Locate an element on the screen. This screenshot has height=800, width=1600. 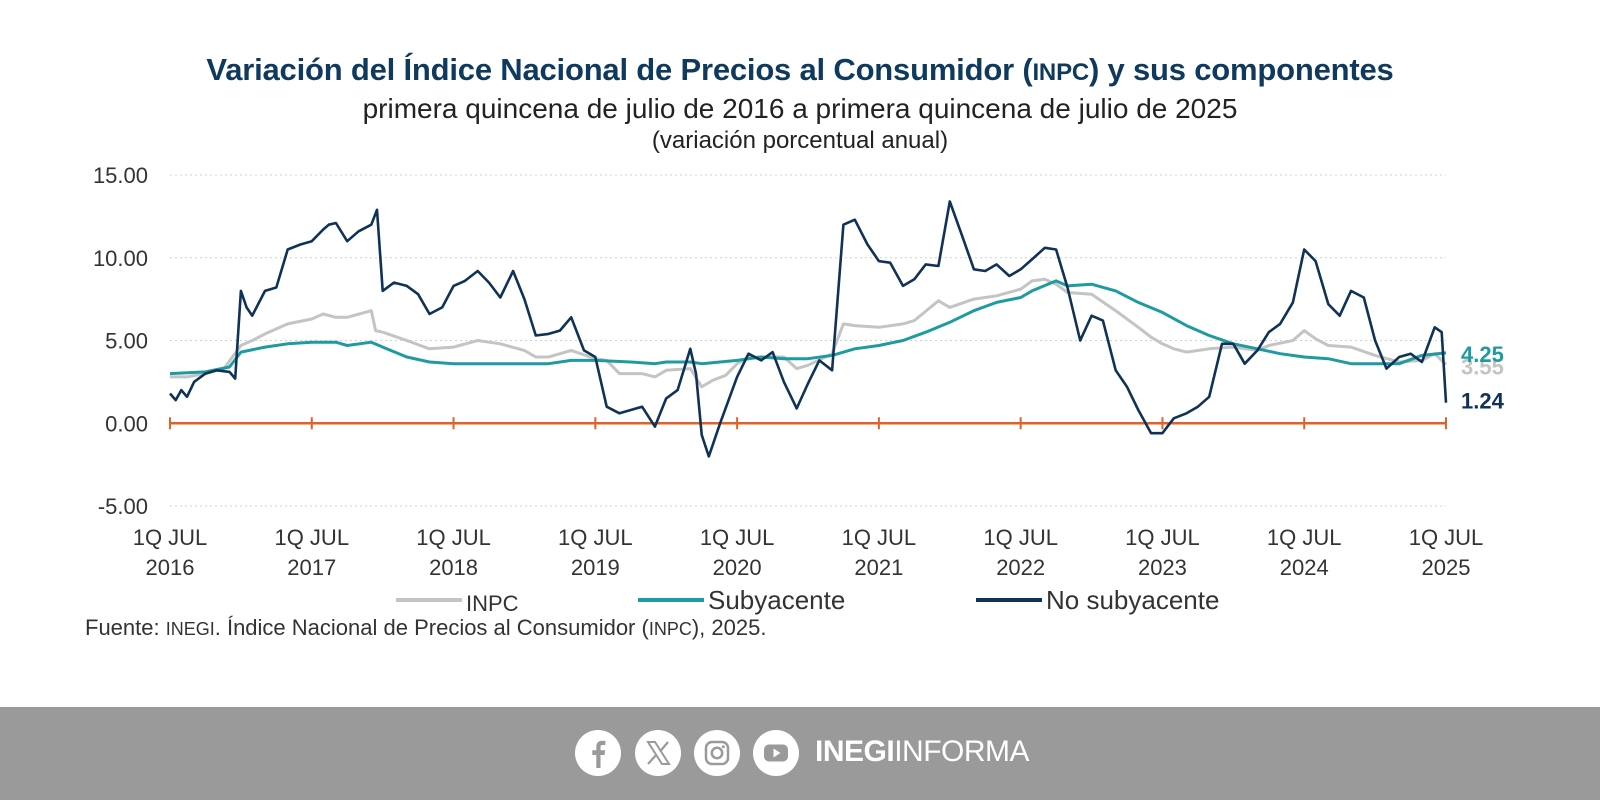
x-tick-label-line2: 2016 is located at coordinates (170, 567).